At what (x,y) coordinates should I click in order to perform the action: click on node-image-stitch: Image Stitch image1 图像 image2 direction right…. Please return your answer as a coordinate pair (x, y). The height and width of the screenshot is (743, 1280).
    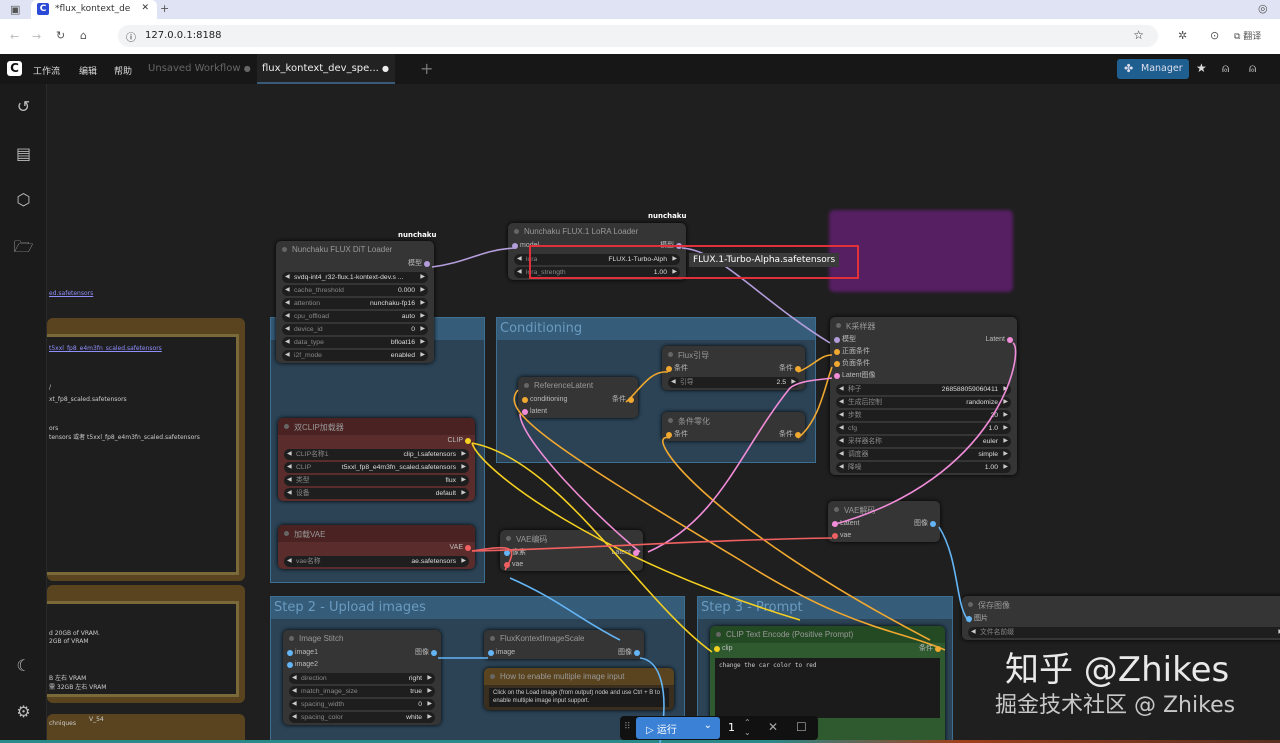
    Looking at the image, I should click on (362, 677).